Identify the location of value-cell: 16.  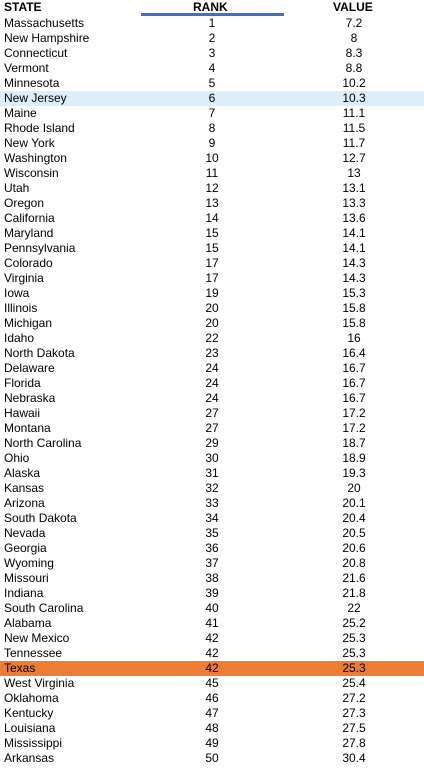
(354, 338).